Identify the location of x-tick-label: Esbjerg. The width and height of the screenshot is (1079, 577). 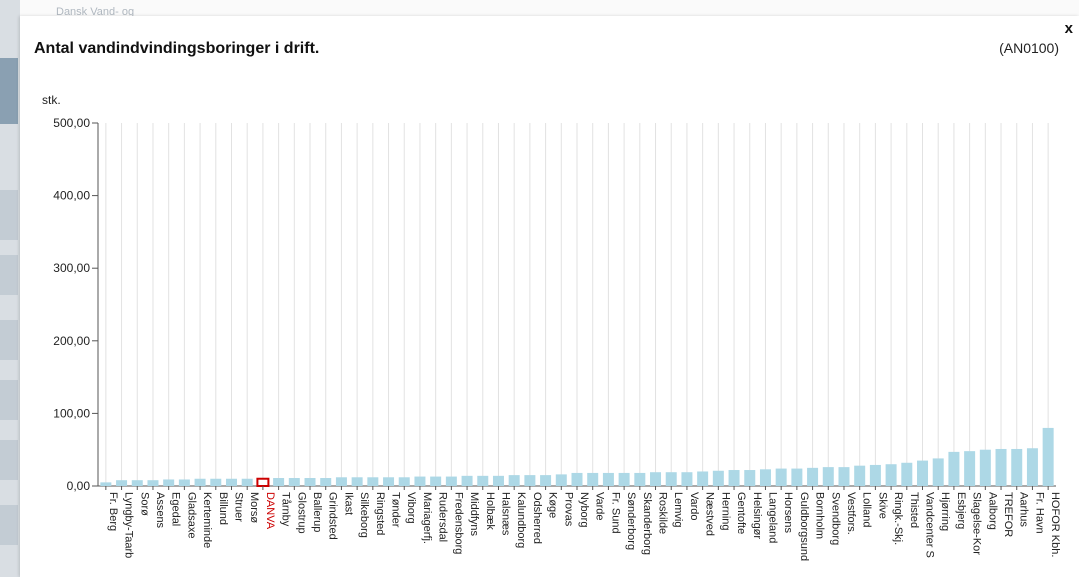
(961, 510).